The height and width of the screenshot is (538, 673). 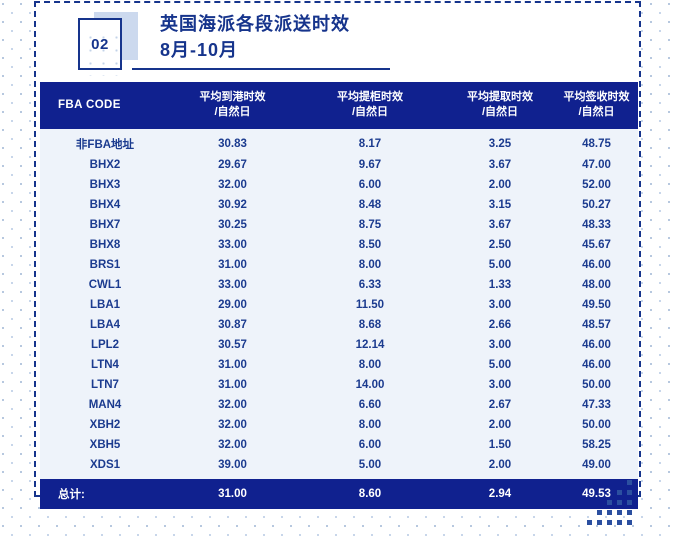 What do you see at coordinates (105, 425) in the screenshot?
I see `row-fba-code: XBH2` at bounding box center [105, 425].